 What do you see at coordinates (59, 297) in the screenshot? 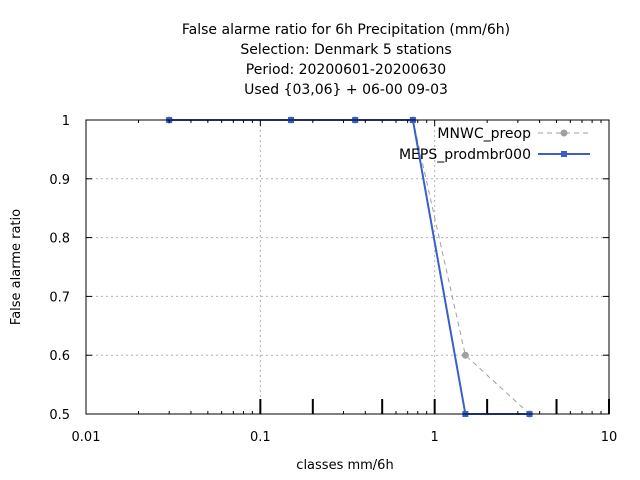
I see `y-tick-label: 0.7` at bounding box center [59, 297].